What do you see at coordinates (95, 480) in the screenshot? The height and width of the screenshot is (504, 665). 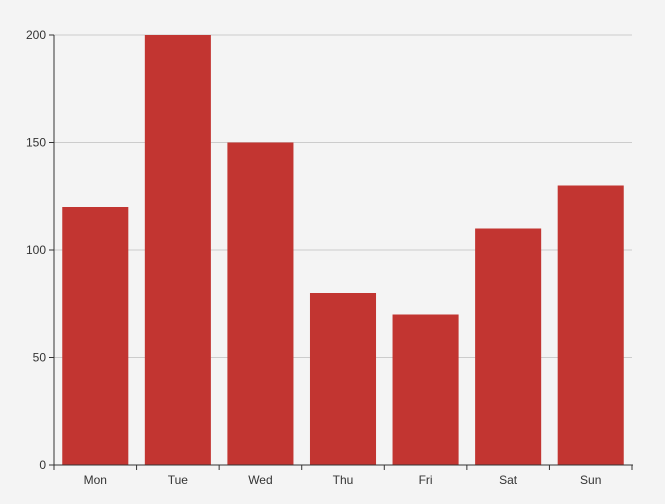 I see `x-tick-label: Mon` at bounding box center [95, 480].